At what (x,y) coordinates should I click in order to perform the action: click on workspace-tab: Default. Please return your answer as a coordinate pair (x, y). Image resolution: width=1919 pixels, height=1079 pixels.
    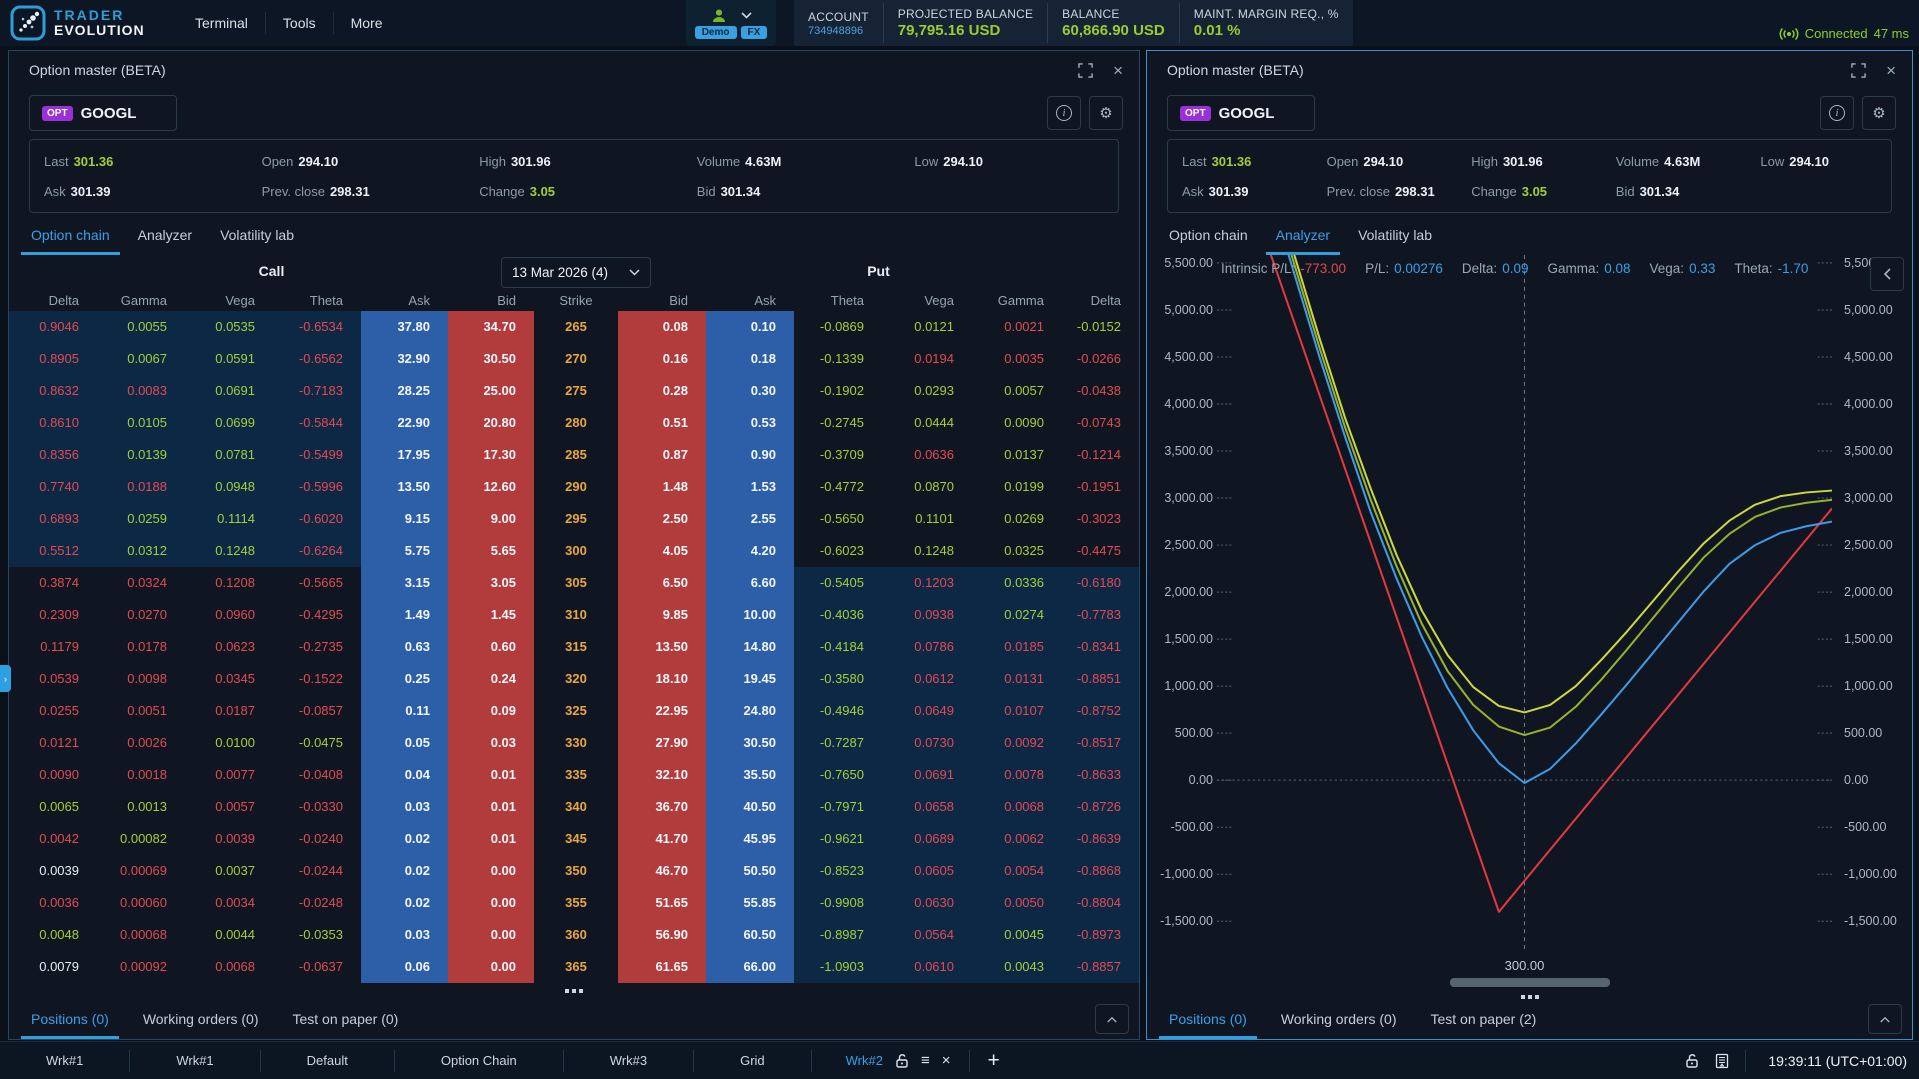
    Looking at the image, I should click on (327, 1060).